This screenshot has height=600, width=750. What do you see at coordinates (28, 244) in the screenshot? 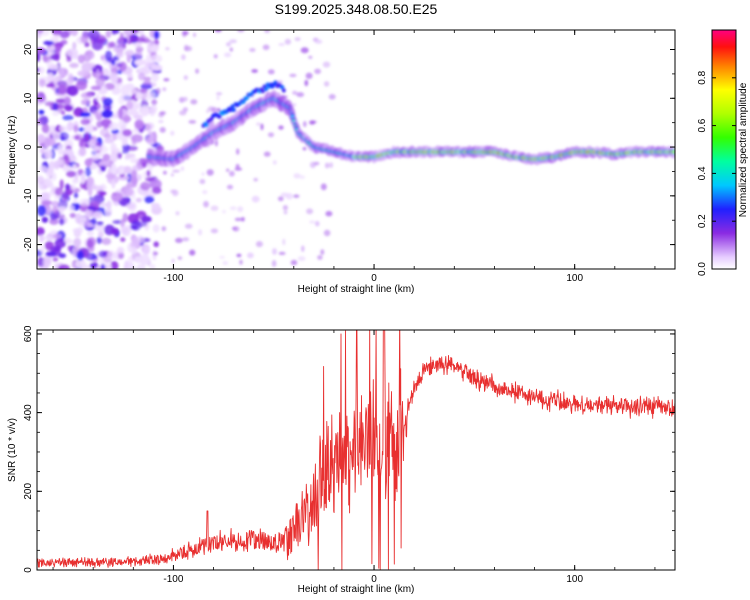
I see `y-tick-label: -20` at bounding box center [28, 244].